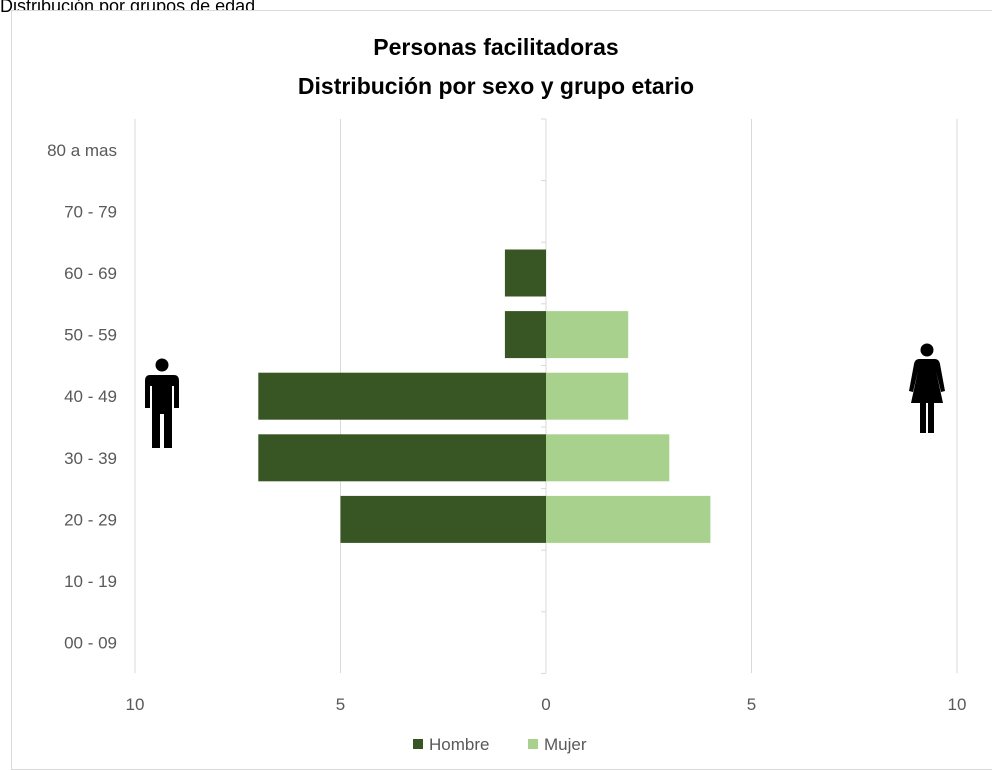  Describe the element at coordinates (90, 458) in the screenshot. I see `y-tick-label: 30 - 39` at that location.